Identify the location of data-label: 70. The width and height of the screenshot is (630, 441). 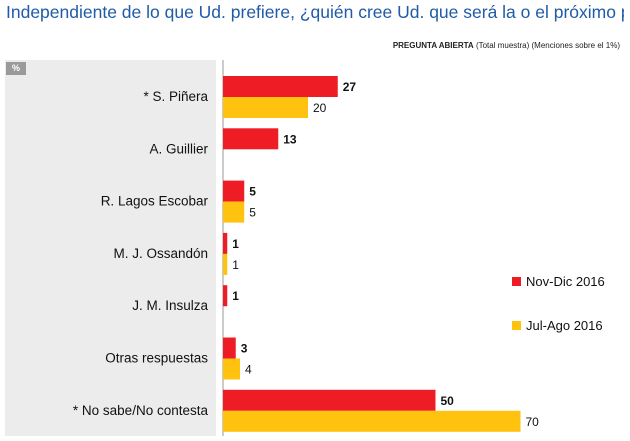
(533, 422).